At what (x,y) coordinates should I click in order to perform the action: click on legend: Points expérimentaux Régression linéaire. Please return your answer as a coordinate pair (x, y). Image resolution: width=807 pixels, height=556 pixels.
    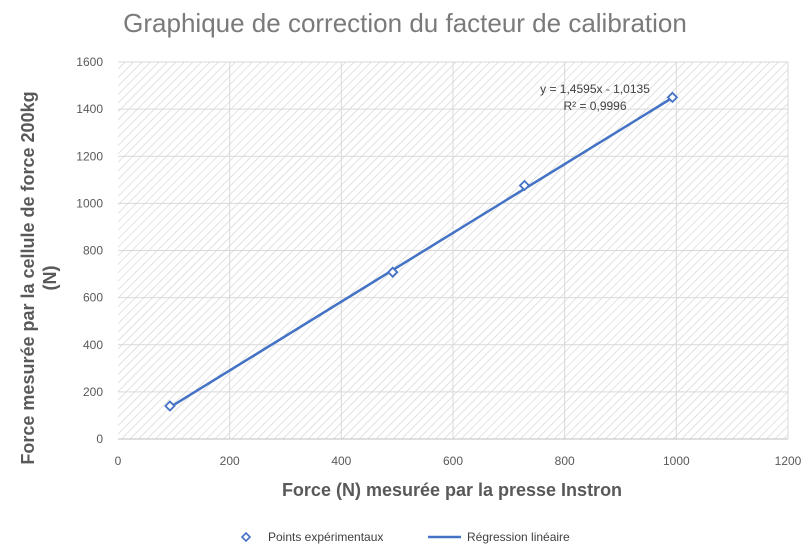
    Looking at the image, I should click on (405, 537).